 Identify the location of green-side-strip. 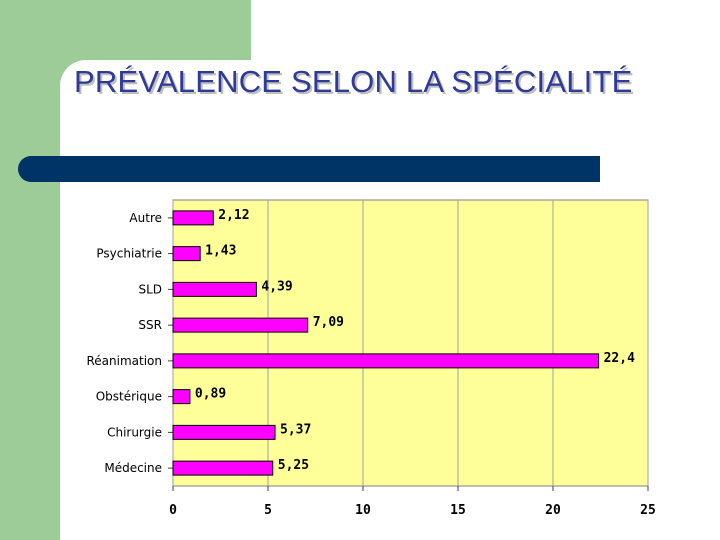
(30, 270).